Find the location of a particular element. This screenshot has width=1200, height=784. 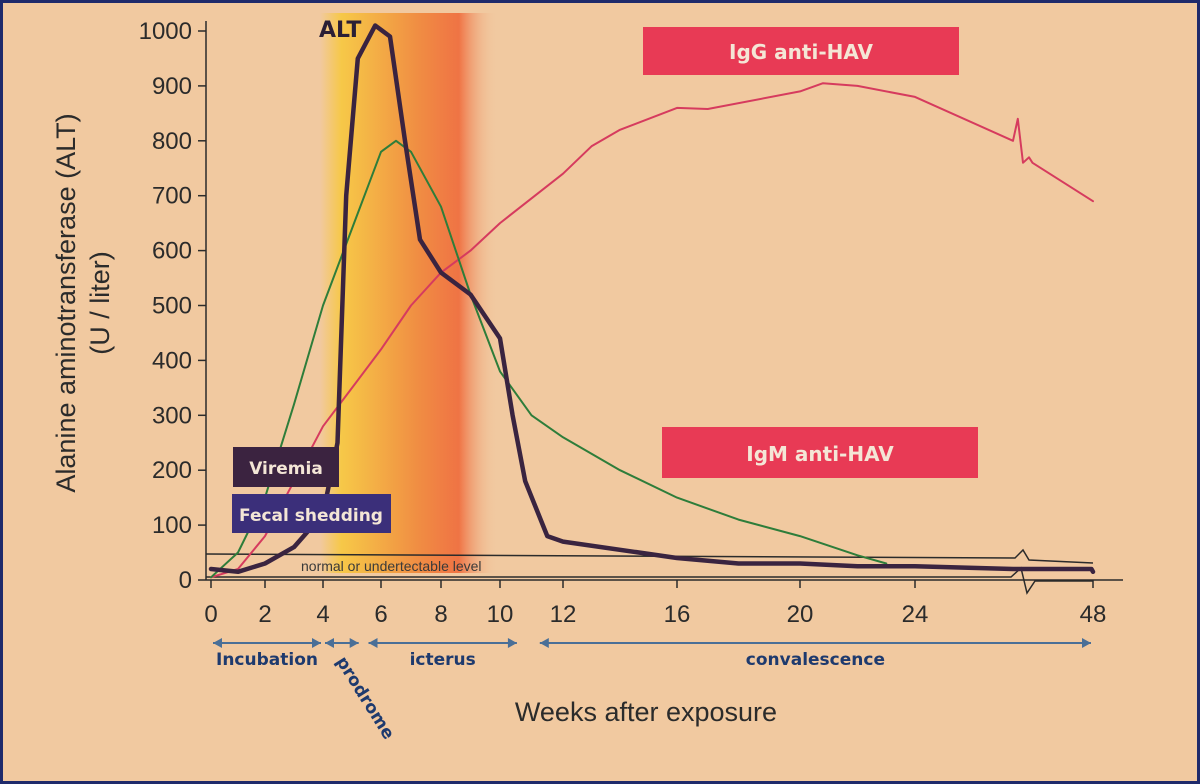

phase-label: prodrome is located at coordinates (365, 698).